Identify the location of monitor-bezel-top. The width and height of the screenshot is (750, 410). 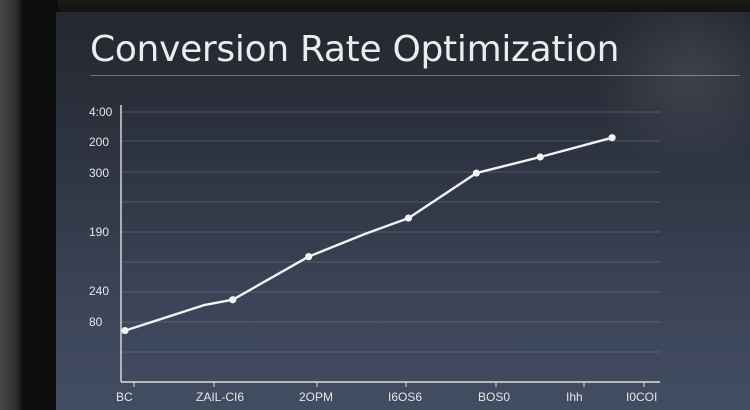
(375, 7).